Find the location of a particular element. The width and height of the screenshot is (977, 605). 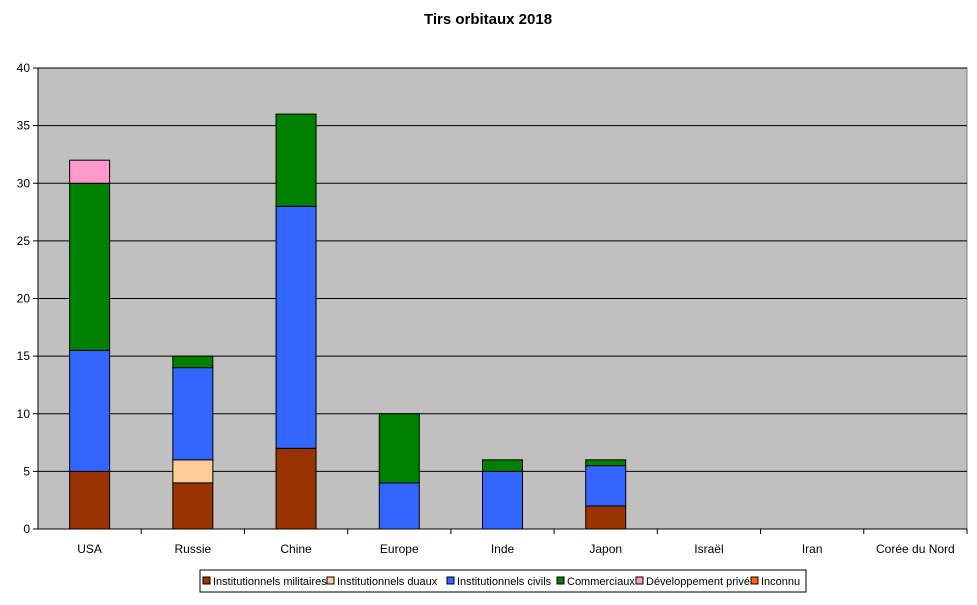

y-tick-label: 10 is located at coordinates (24, 414).